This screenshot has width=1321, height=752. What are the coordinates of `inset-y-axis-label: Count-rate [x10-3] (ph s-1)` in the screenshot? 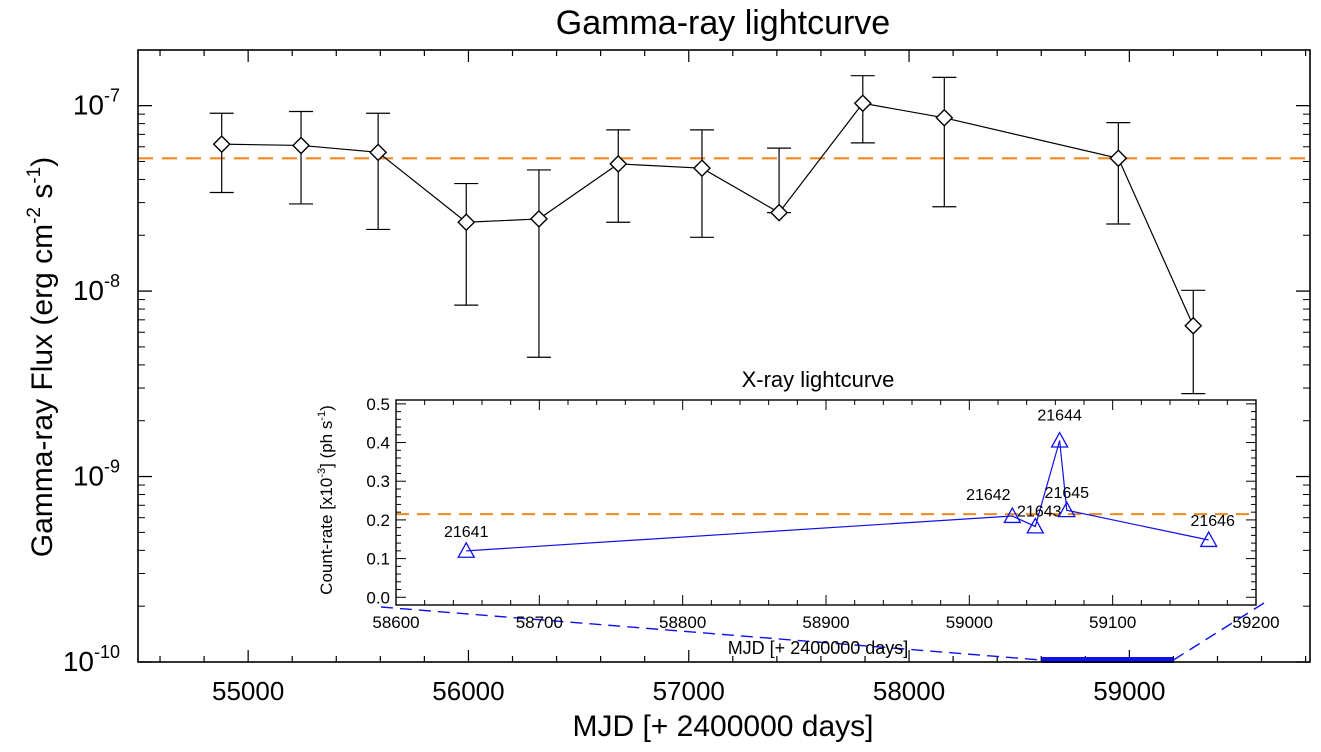 It's located at (326, 500).